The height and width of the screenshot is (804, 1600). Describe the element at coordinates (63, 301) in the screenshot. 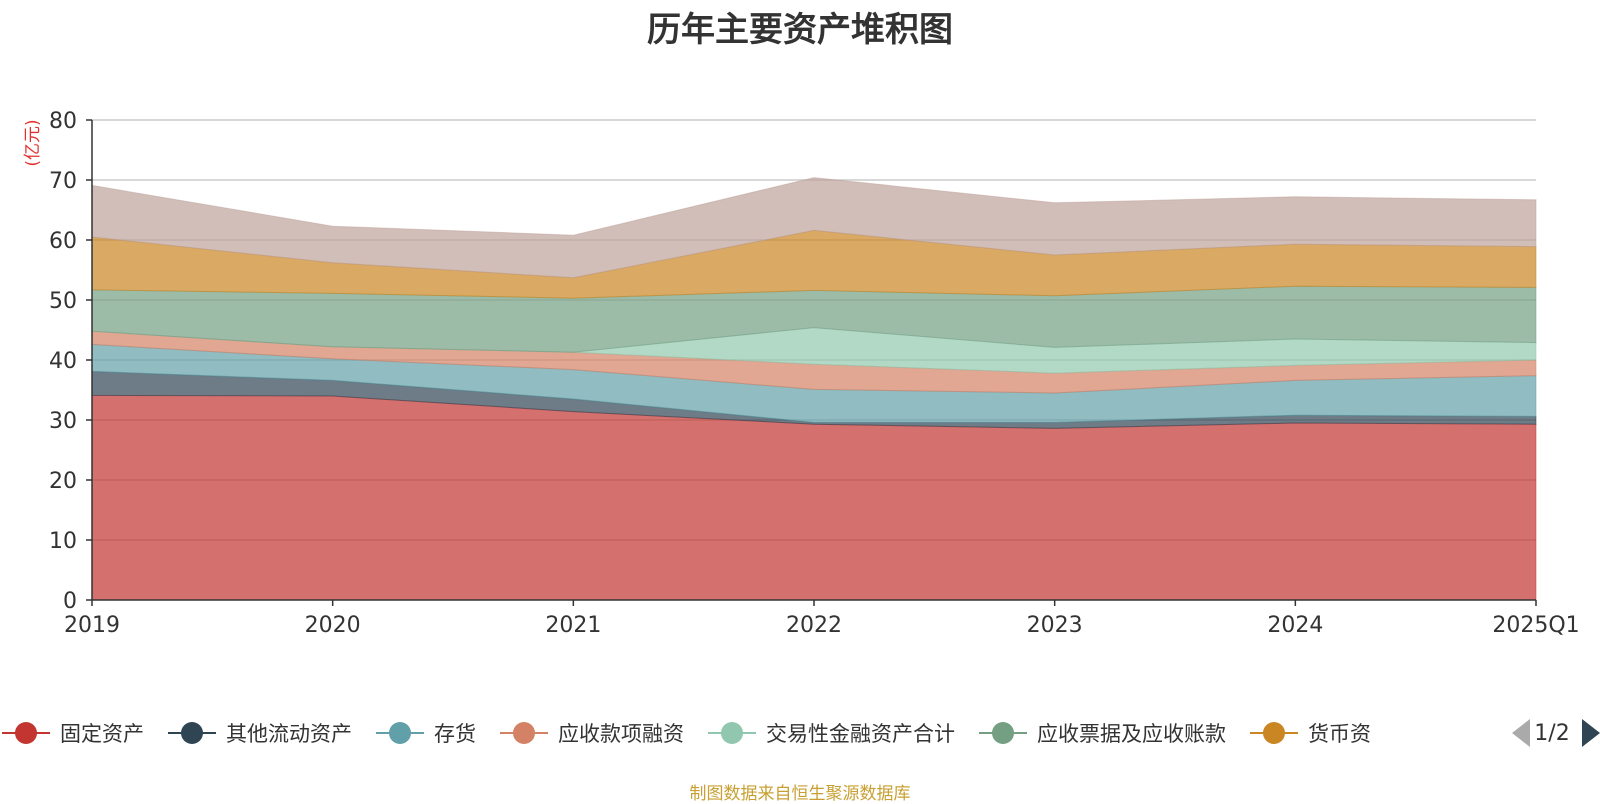

I see `y-tick-label: 50` at that location.